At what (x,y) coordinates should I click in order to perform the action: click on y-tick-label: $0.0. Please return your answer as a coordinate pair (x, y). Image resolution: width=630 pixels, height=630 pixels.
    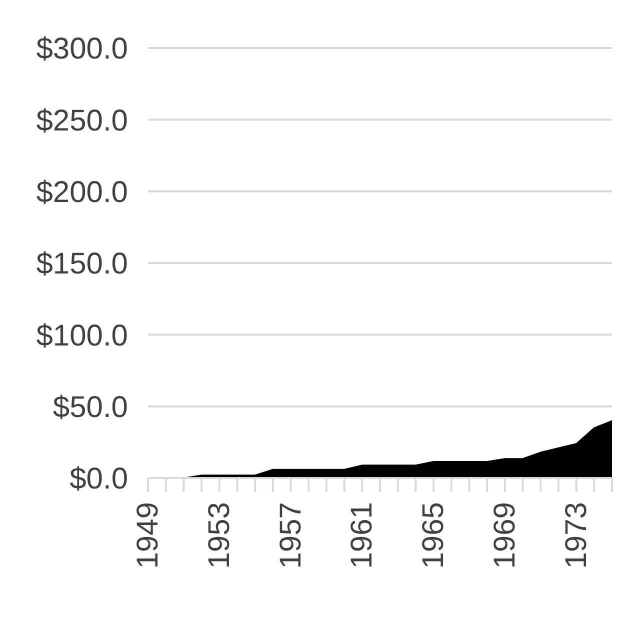
    Looking at the image, I should click on (99, 479).